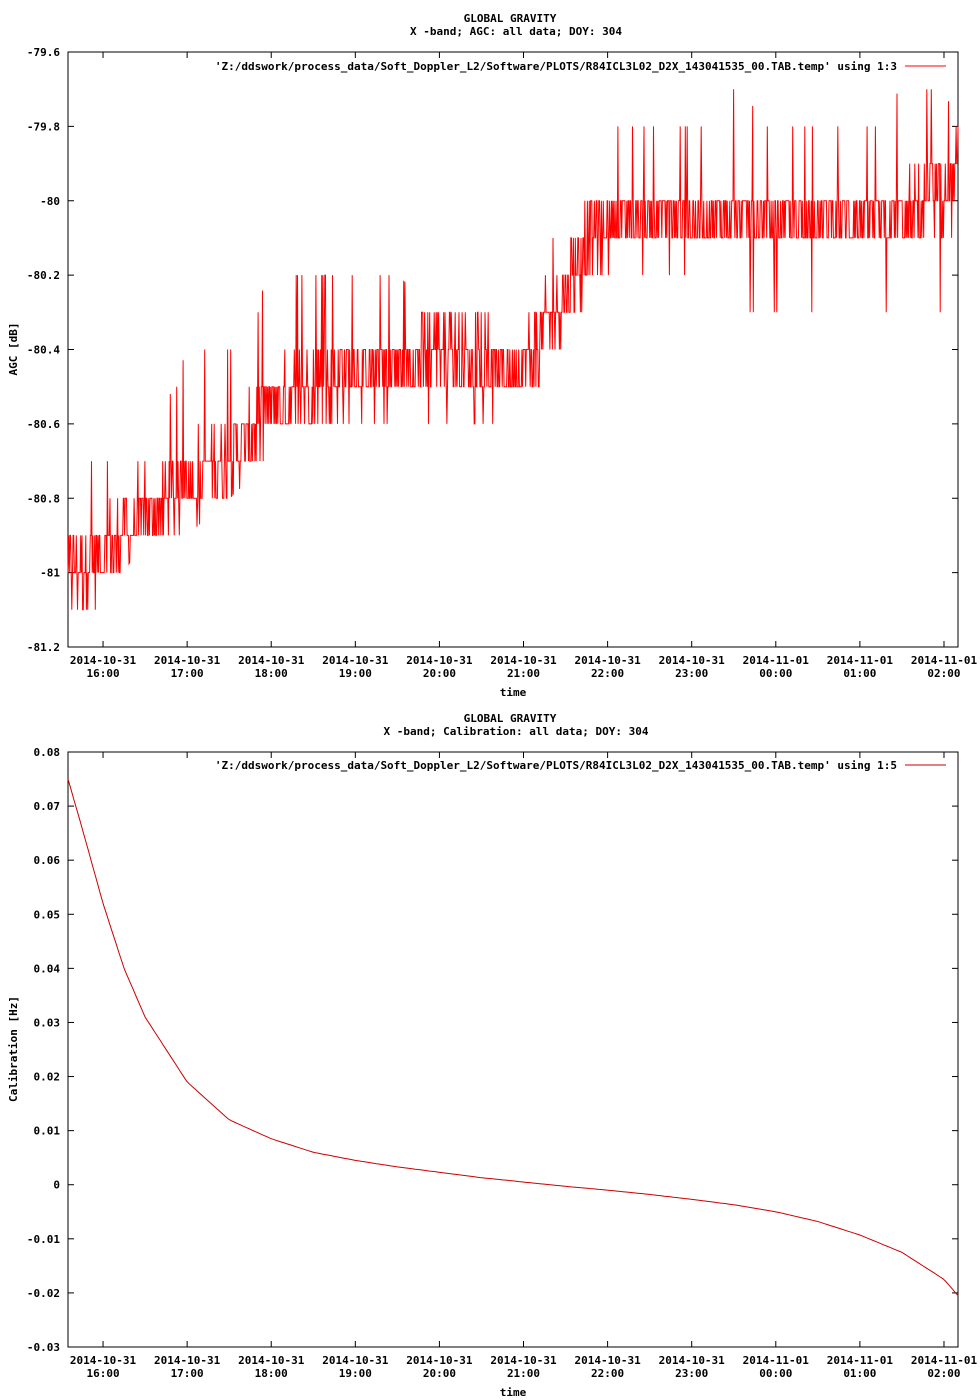 The height and width of the screenshot is (1400, 980). Describe the element at coordinates (271, 673) in the screenshot. I see `chart1-xtick-time: 18:00` at that location.